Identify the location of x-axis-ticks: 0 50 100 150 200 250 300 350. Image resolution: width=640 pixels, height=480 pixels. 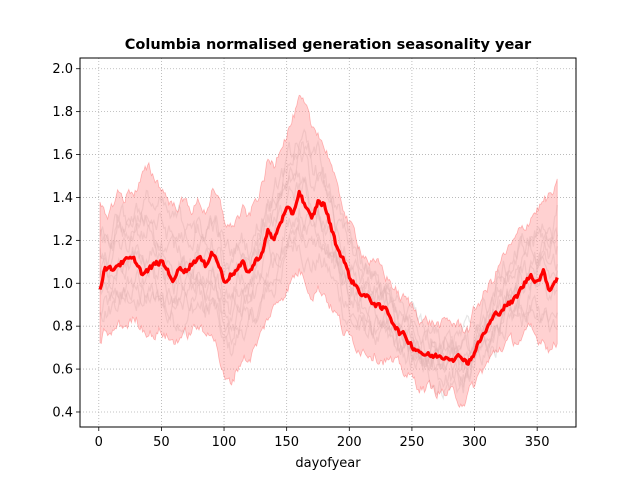
(322, 438).